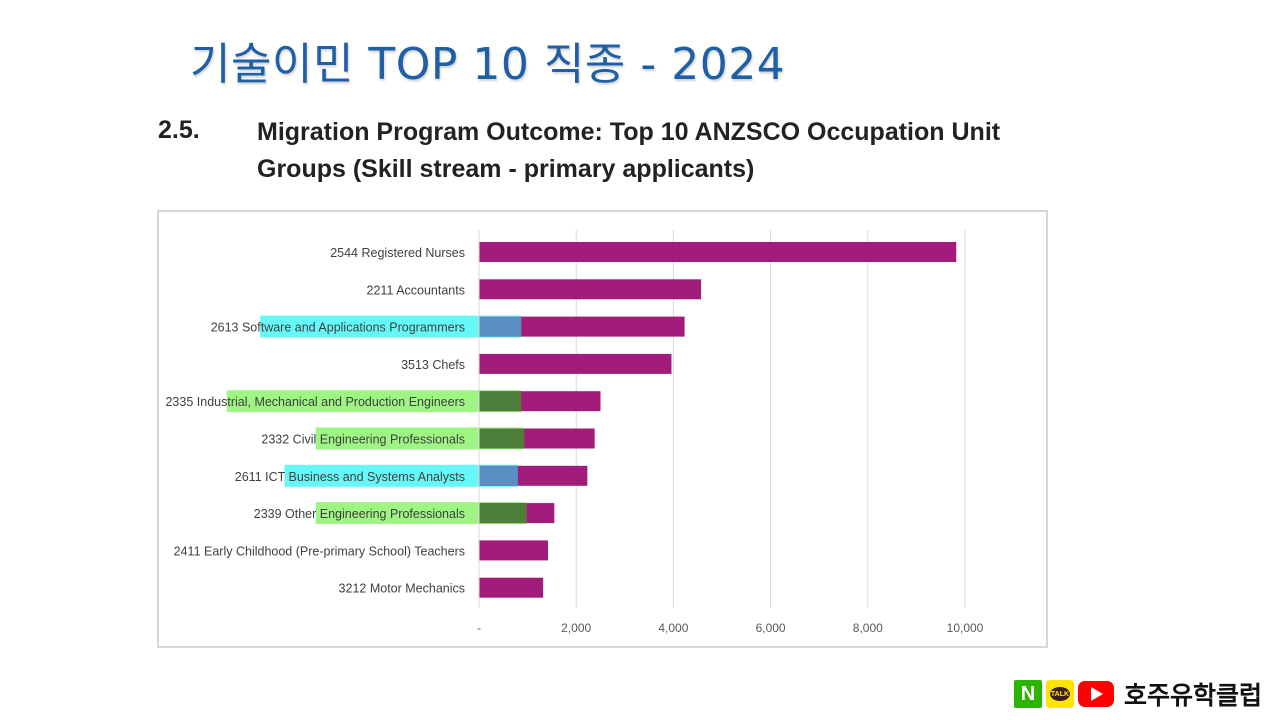 The width and height of the screenshot is (1280, 720). I want to click on category-label: 2611 ICT Business and Systems Analysts, so click(350, 477).